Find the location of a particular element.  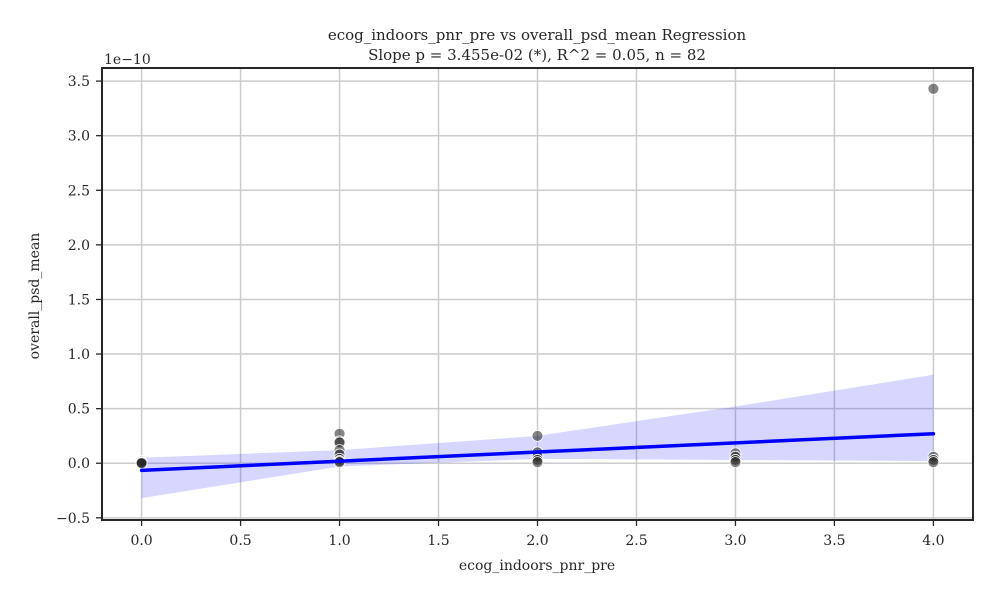

regression-line-group is located at coordinates (537, 452).